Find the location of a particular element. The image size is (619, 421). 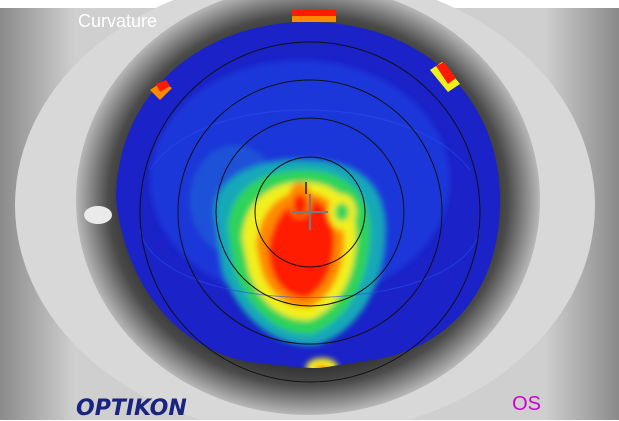

eye-side-label: OS is located at coordinates (526, 404).